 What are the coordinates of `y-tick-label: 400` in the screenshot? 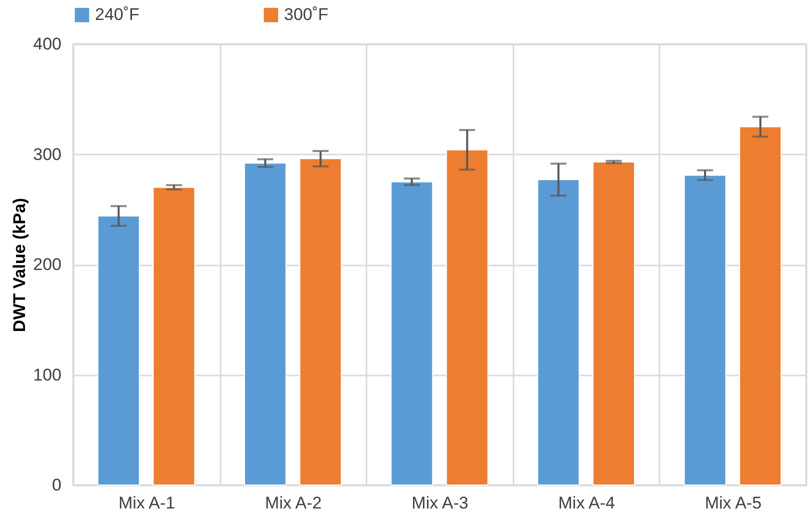 It's located at (47, 44).